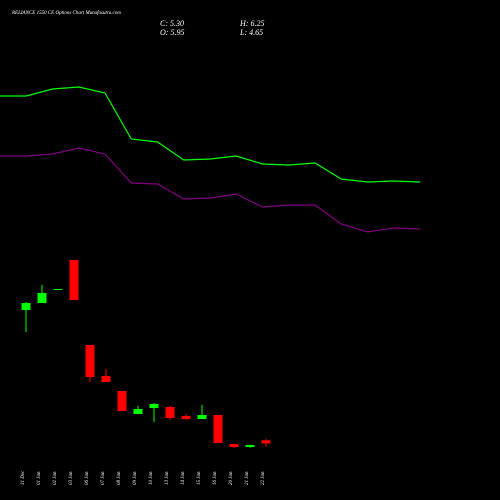 This screenshot has height=500, width=500. I want to click on x-tick-label: 08 Jan, so click(119, 478).